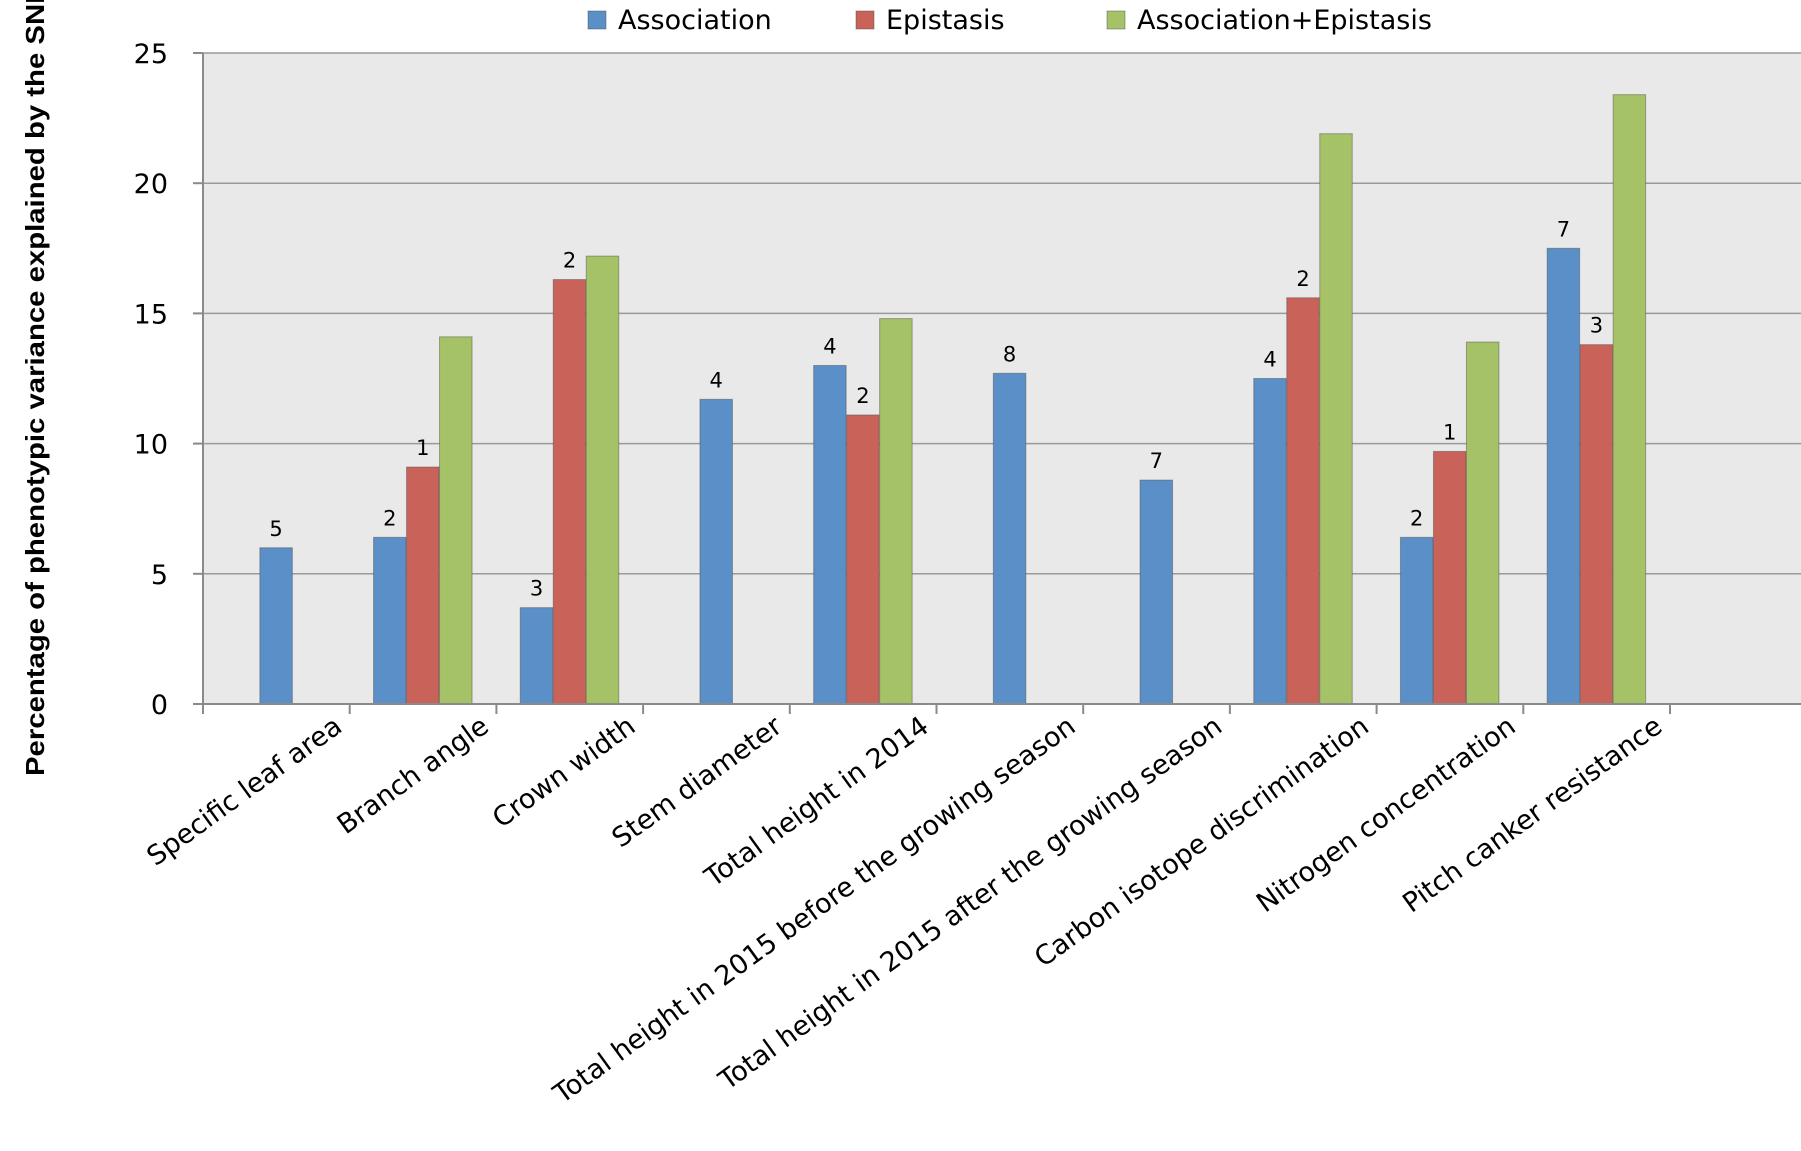 The height and width of the screenshot is (1151, 1801). Describe the element at coordinates (244, 792) in the screenshot. I see `category-label: Specific leaf area` at that location.